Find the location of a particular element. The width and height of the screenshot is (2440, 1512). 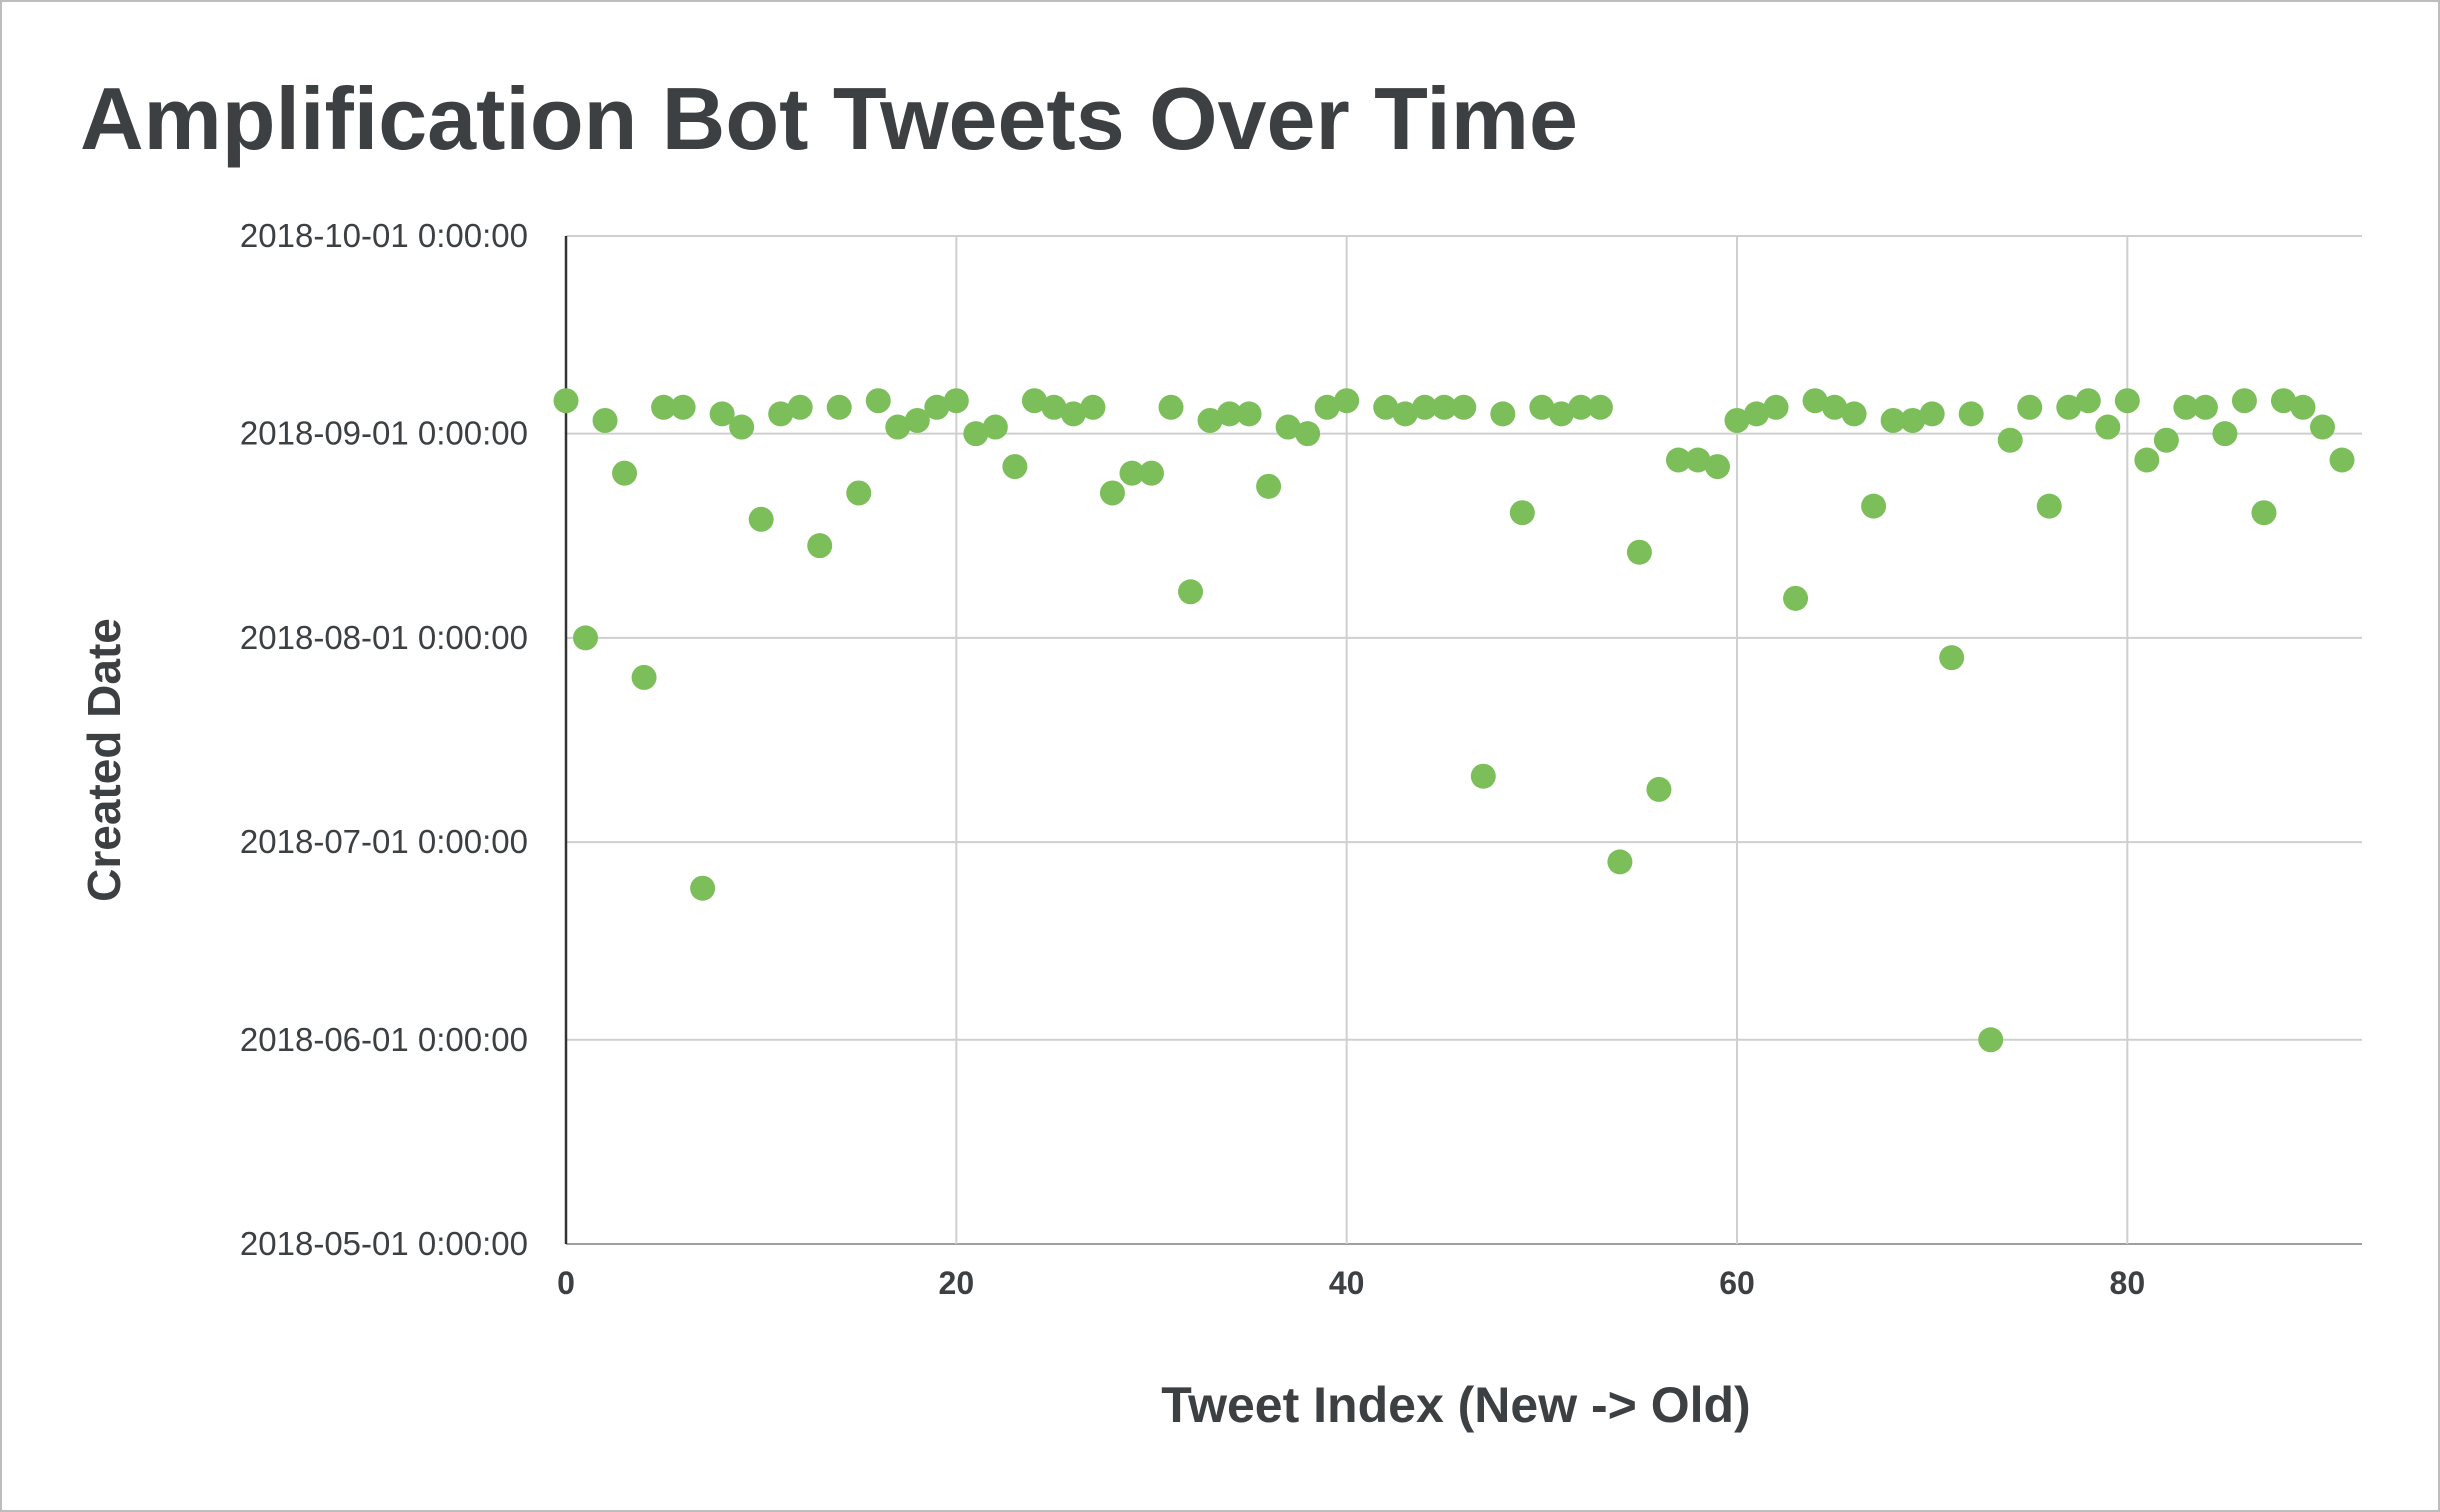

y-tick-label: 2018-05-01 0:00:00 is located at coordinates (384, 1243).